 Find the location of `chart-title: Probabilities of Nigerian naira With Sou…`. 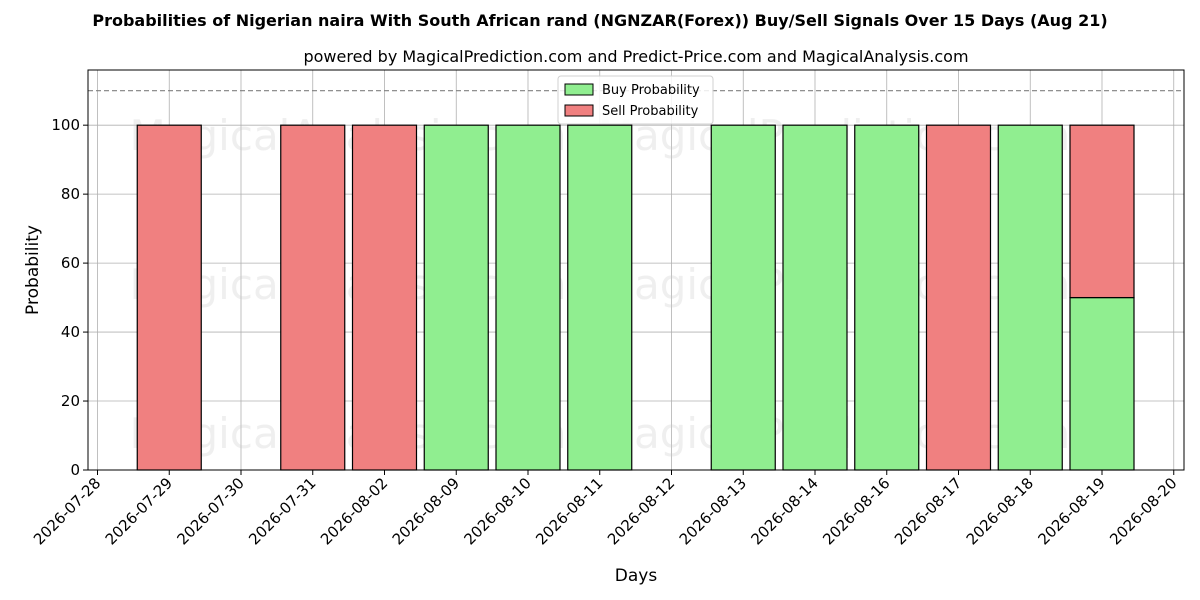

chart-title: Probabilities of Nigerian naira With Sou… is located at coordinates (599, 20).